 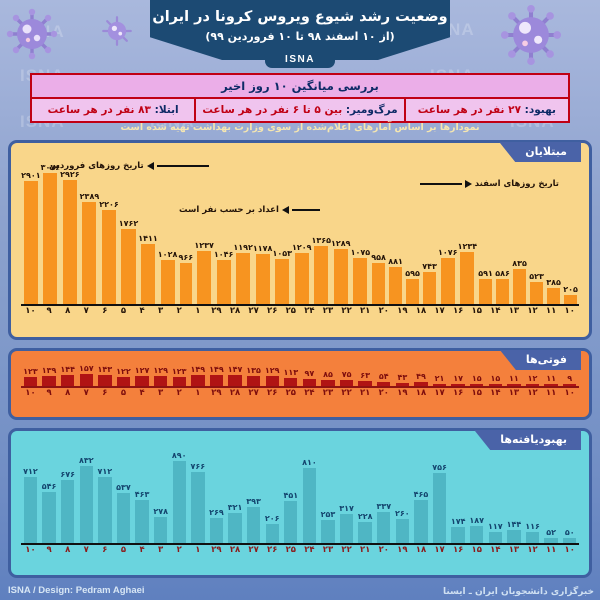 What do you see at coordinates (68, 550) in the screenshot?
I see `axis-tick-label: ۸` at bounding box center [68, 550].